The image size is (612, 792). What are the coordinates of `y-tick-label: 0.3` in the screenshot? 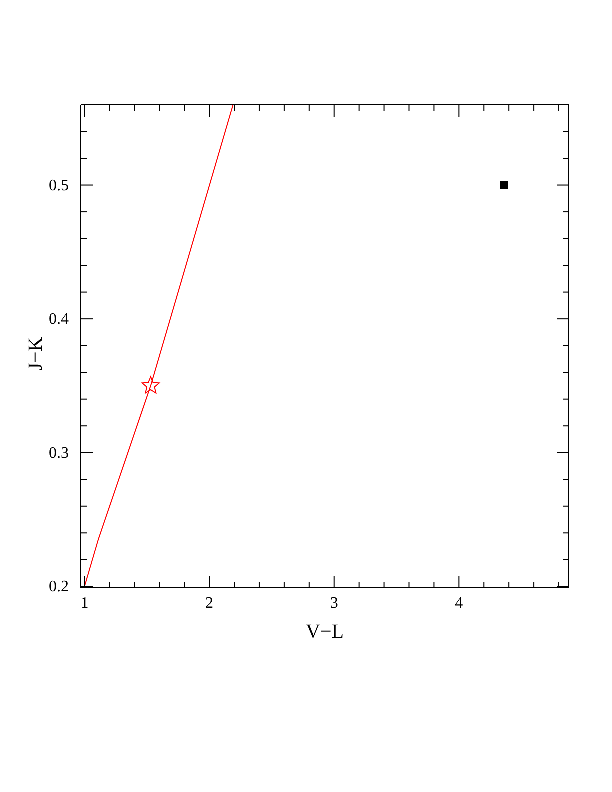 It's located at (59, 453).